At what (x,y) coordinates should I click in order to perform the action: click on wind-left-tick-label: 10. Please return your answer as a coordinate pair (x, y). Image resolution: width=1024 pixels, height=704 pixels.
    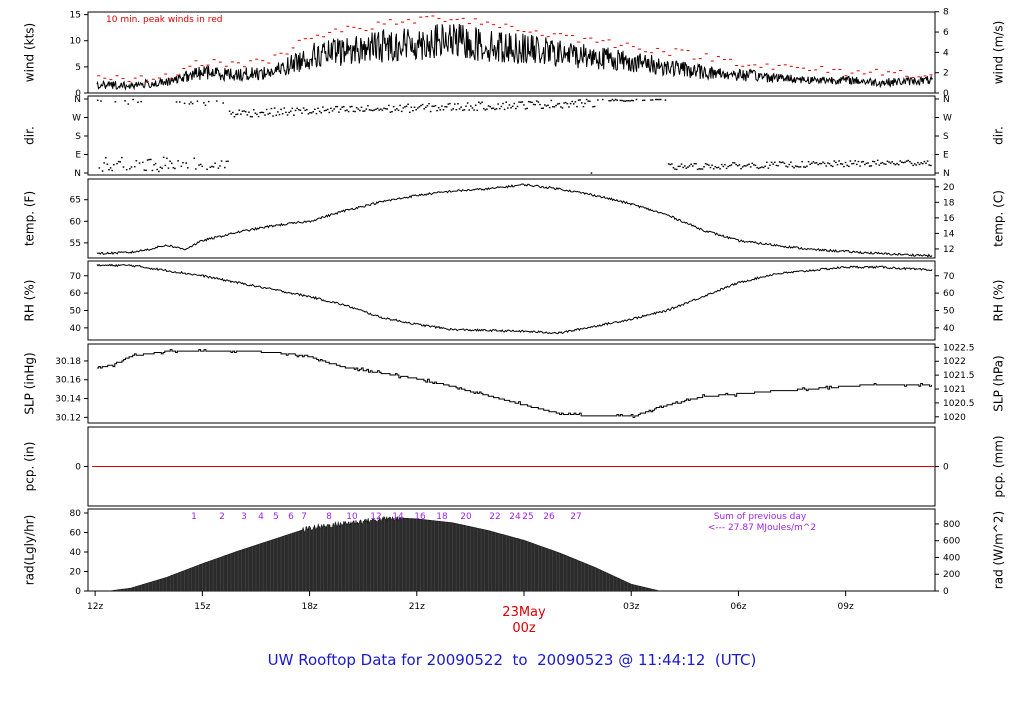
    Looking at the image, I should click on (76, 42).